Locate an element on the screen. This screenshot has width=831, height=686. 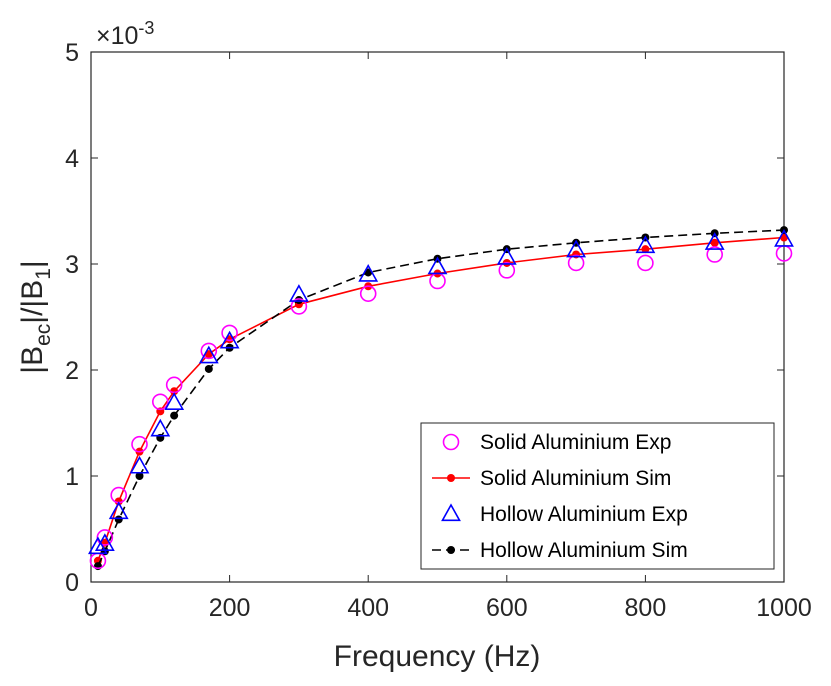
y-title-part-2: |/|B is located at coordinates (32, 302).